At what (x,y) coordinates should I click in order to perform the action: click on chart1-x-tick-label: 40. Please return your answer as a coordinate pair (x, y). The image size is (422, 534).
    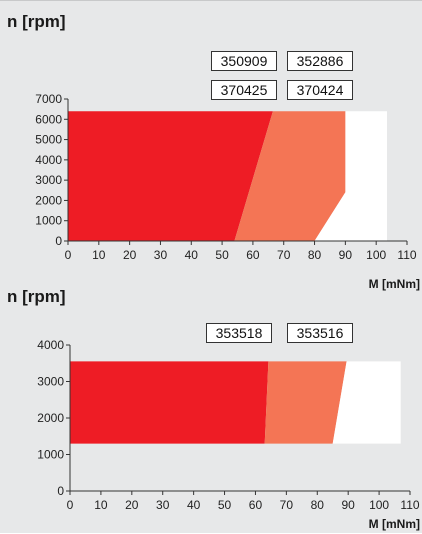
    Looking at the image, I should click on (192, 255).